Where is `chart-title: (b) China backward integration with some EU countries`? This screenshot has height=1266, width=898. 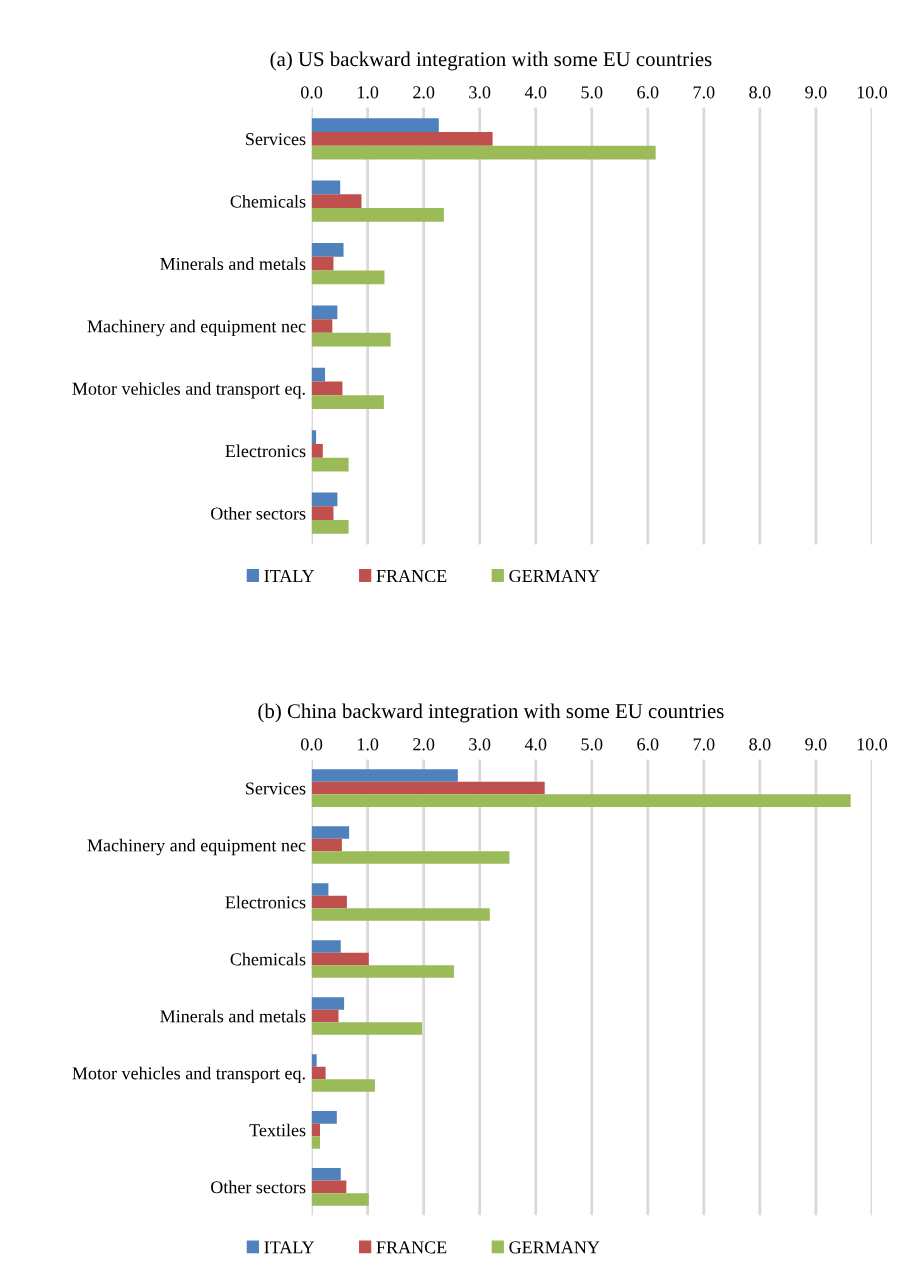
chart-title: (b) China backward integration with some EU countries is located at coordinates (491, 713).